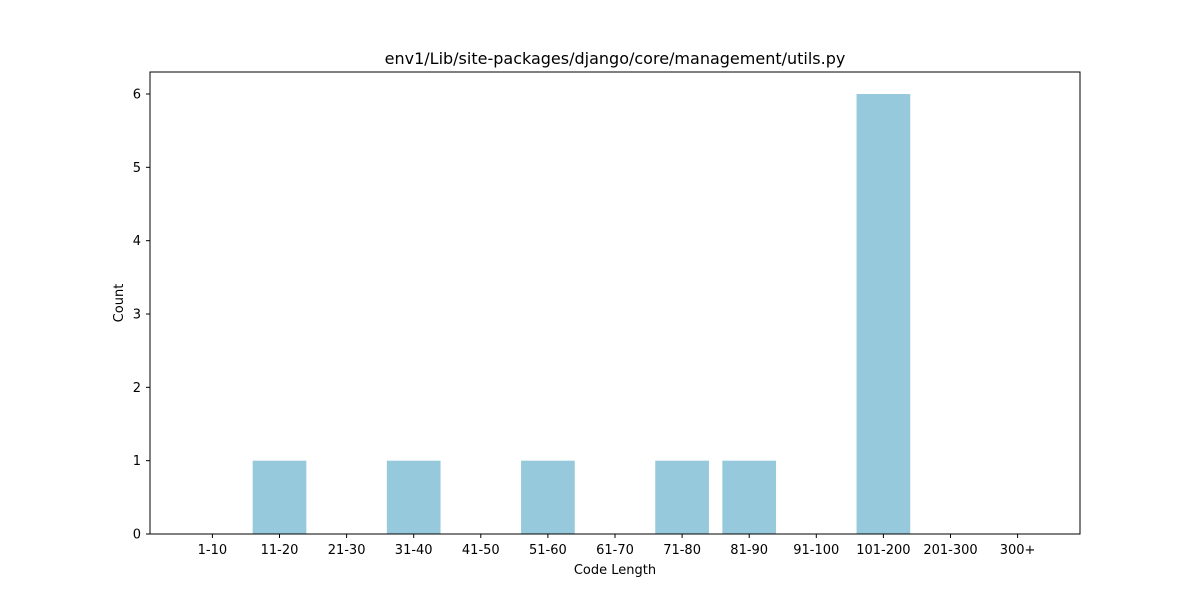  I want to click on x-tick-label: 11-20, so click(280, 550).